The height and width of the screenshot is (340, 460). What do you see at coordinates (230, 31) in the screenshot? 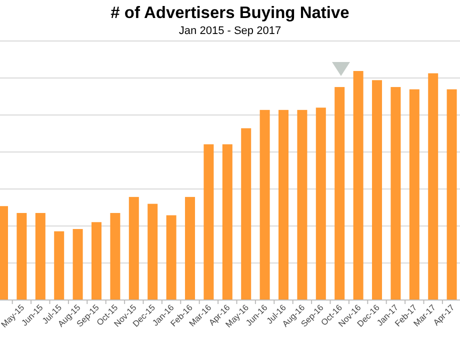
I see `chart-subtitle: Jan 2015 - Sep 2017` at bounding box center [230, 31].